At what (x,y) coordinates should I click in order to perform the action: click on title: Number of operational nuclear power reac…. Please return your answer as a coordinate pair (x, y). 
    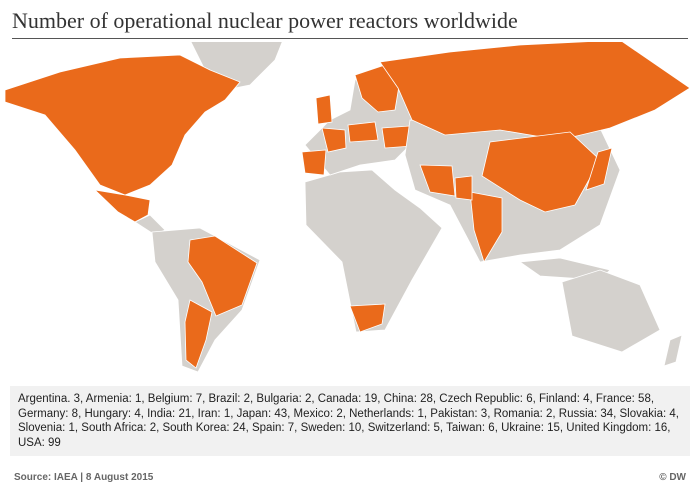
    Looking at the image, I should click on (265, 20).